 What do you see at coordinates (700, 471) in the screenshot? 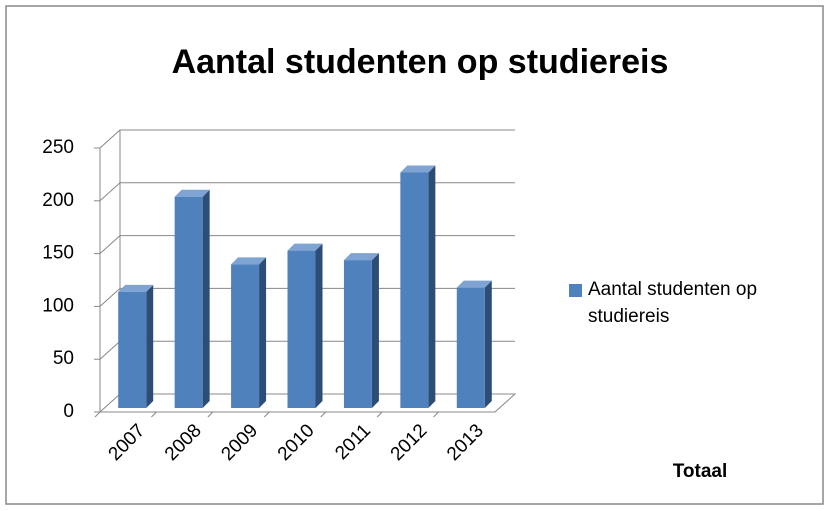
I see `x-axis-title: Totaal` at bounding box center [700, 471].